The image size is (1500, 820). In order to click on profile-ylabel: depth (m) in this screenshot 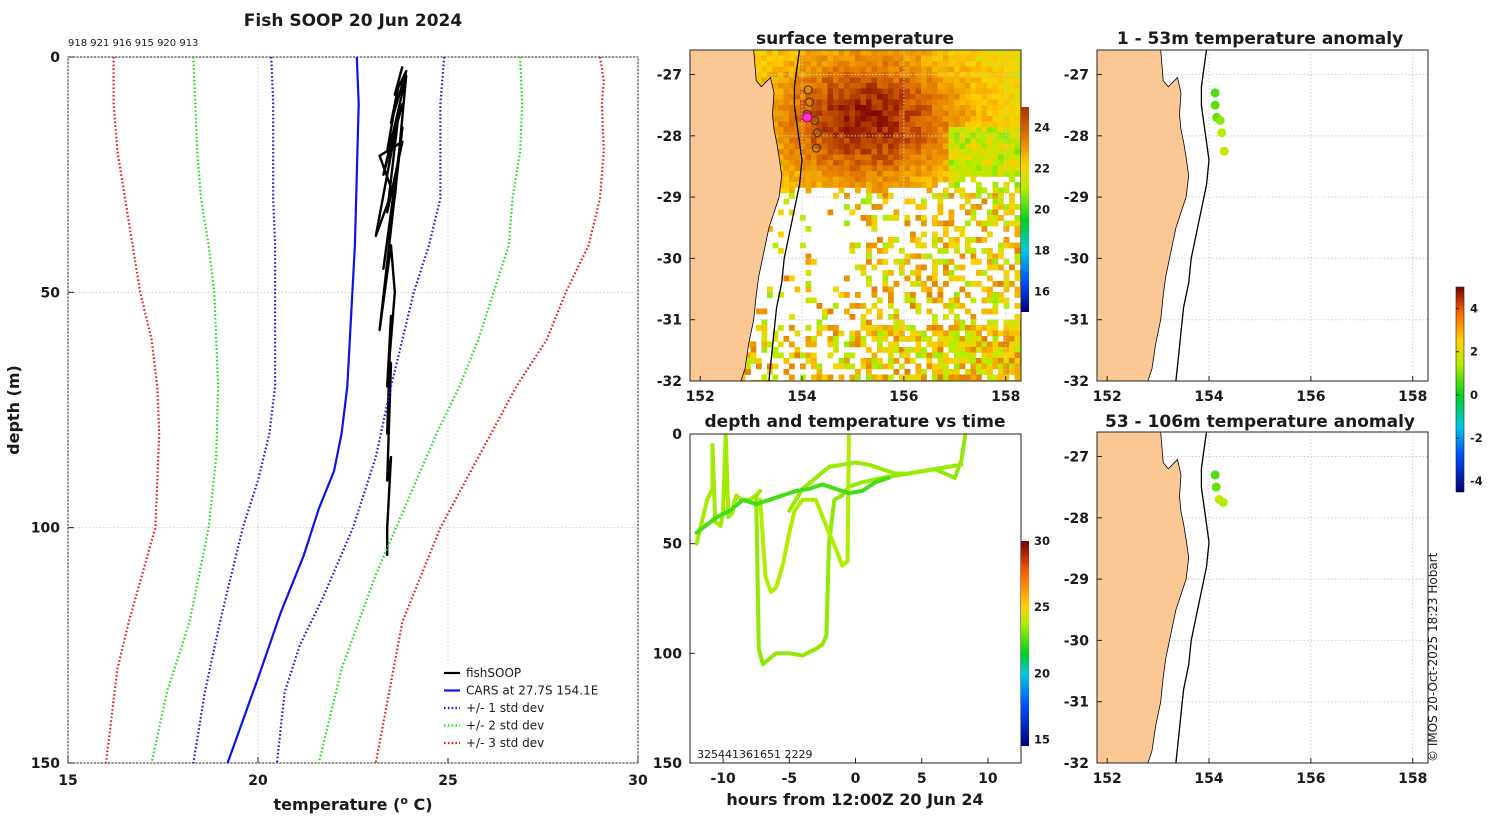, I will do `click(13, 410)`.